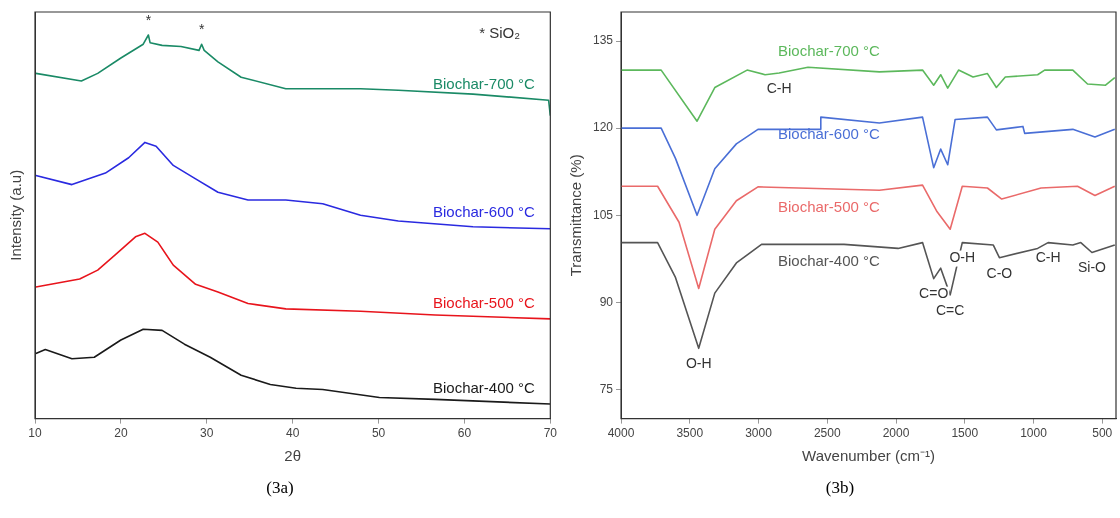 This screenshot has width=1120, height=518. Describe the element at coordinates (999, 272) in the screenshot. I see `annotation: C-O` at that location.